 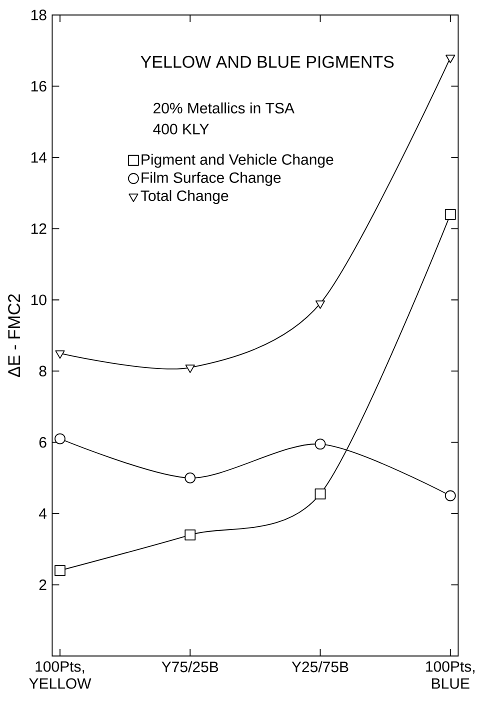 I want to click on legend-label: Film Surface Change, so click(x=211, y=179).